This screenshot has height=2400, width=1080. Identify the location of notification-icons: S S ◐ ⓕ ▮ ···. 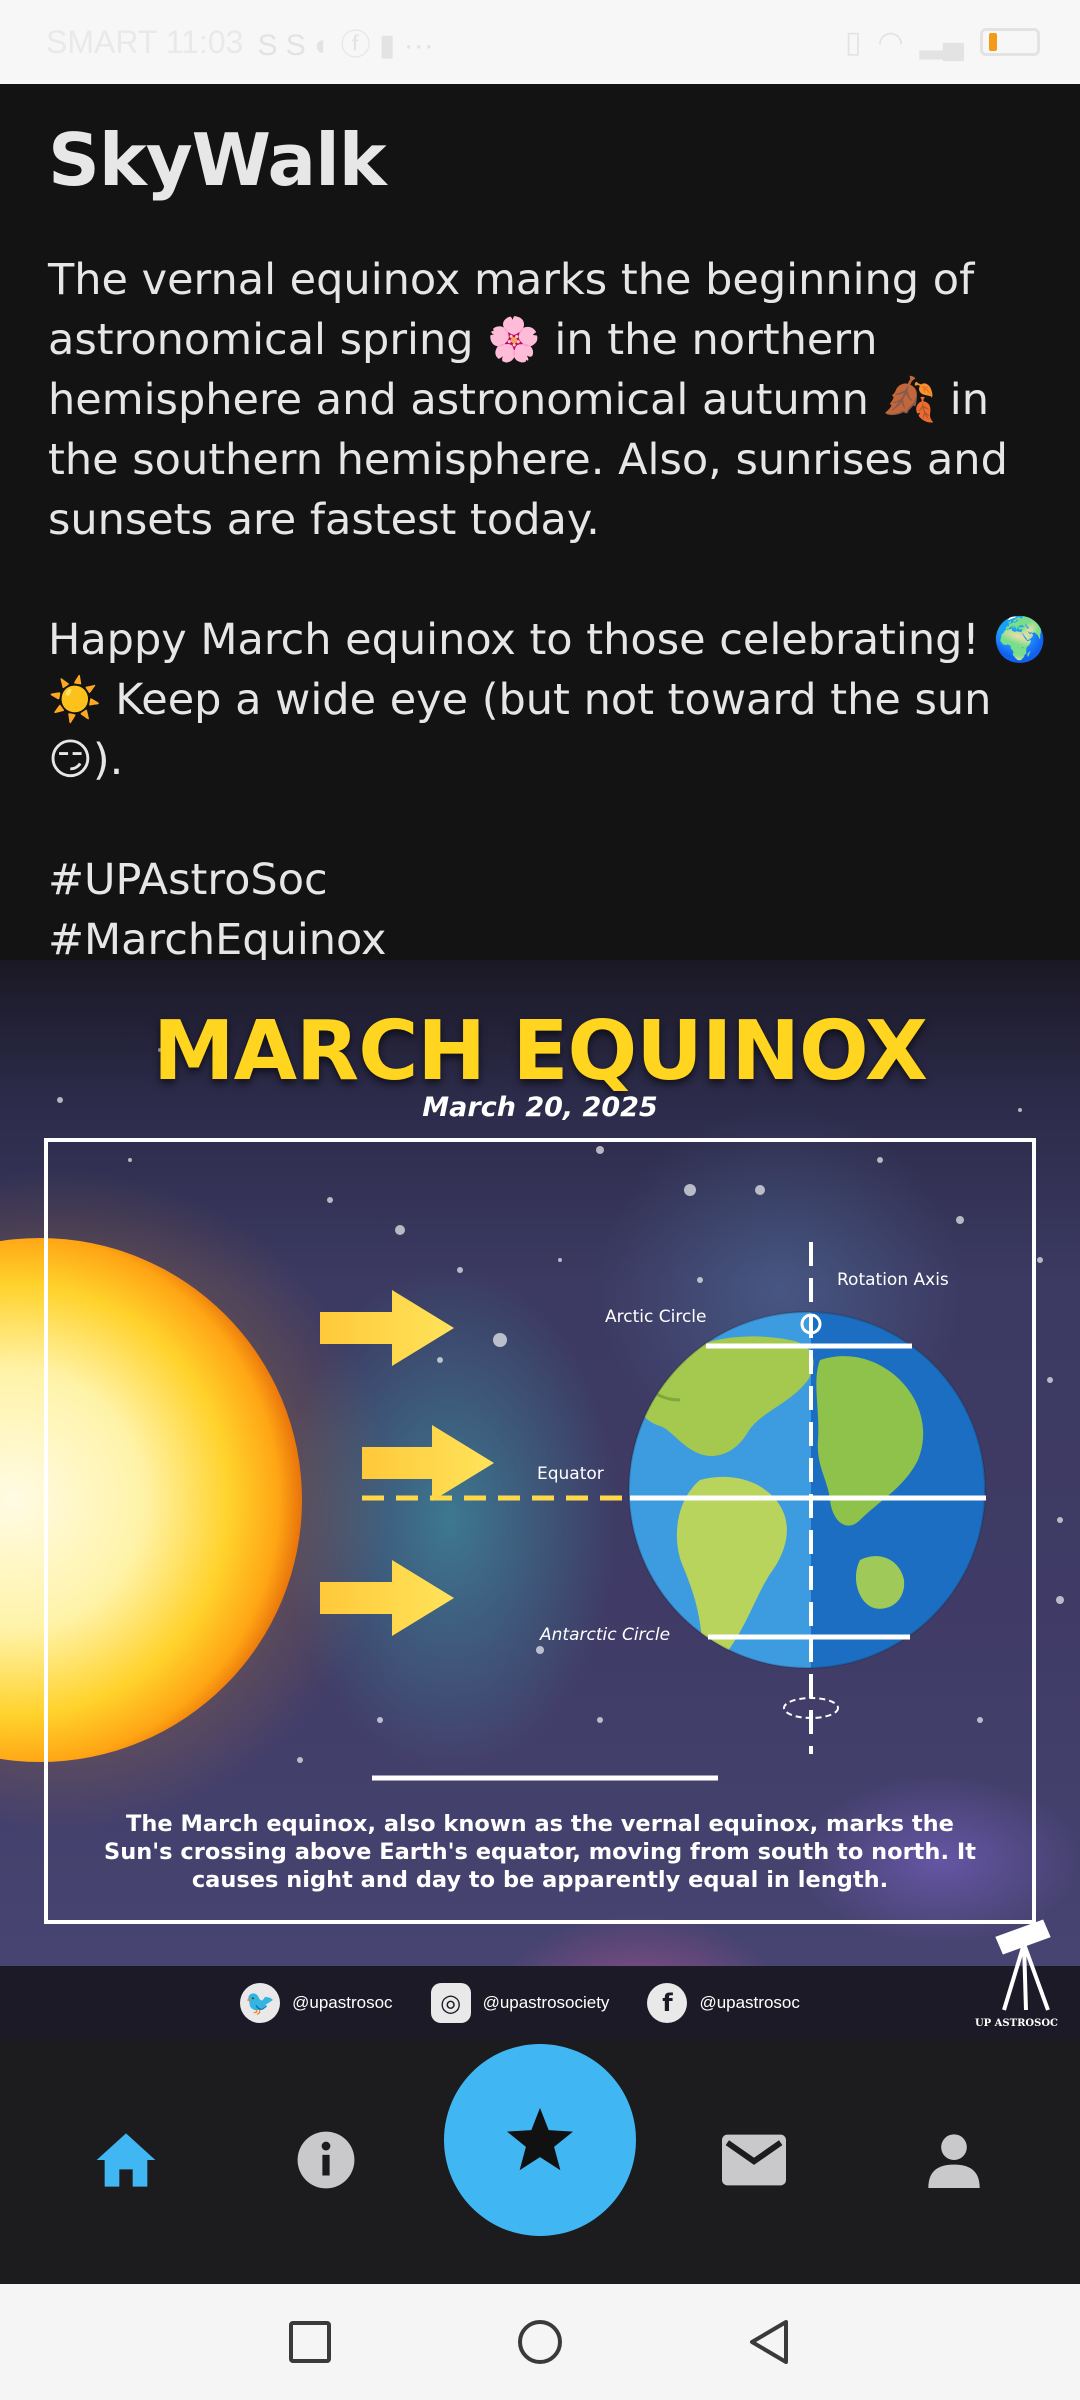
(345, 42).